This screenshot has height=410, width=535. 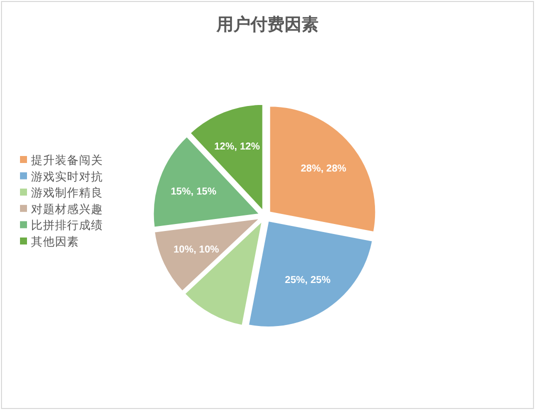 What do you see at coordinates (196, 250) in the screenshot?
I see `data-label: 10%, 10%` at bounding box center [196, 250].